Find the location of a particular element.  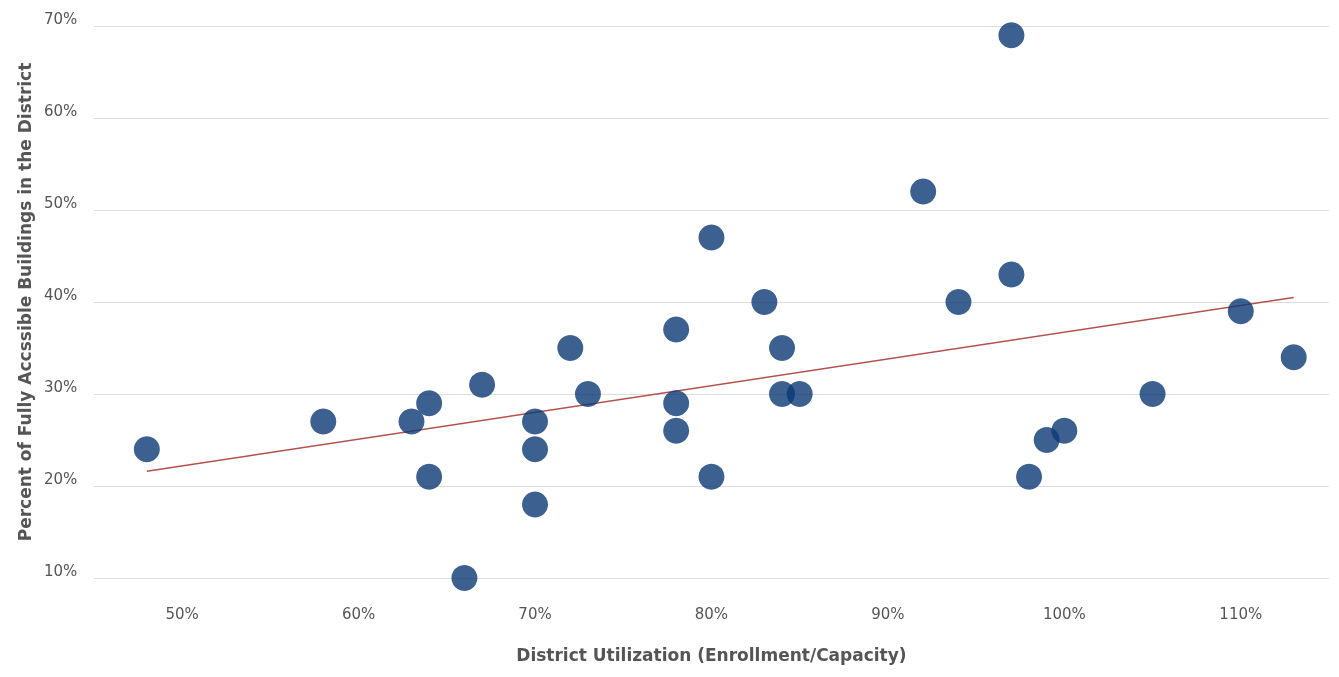

y-tick-label: 40% is located at coordinates (60, 294).